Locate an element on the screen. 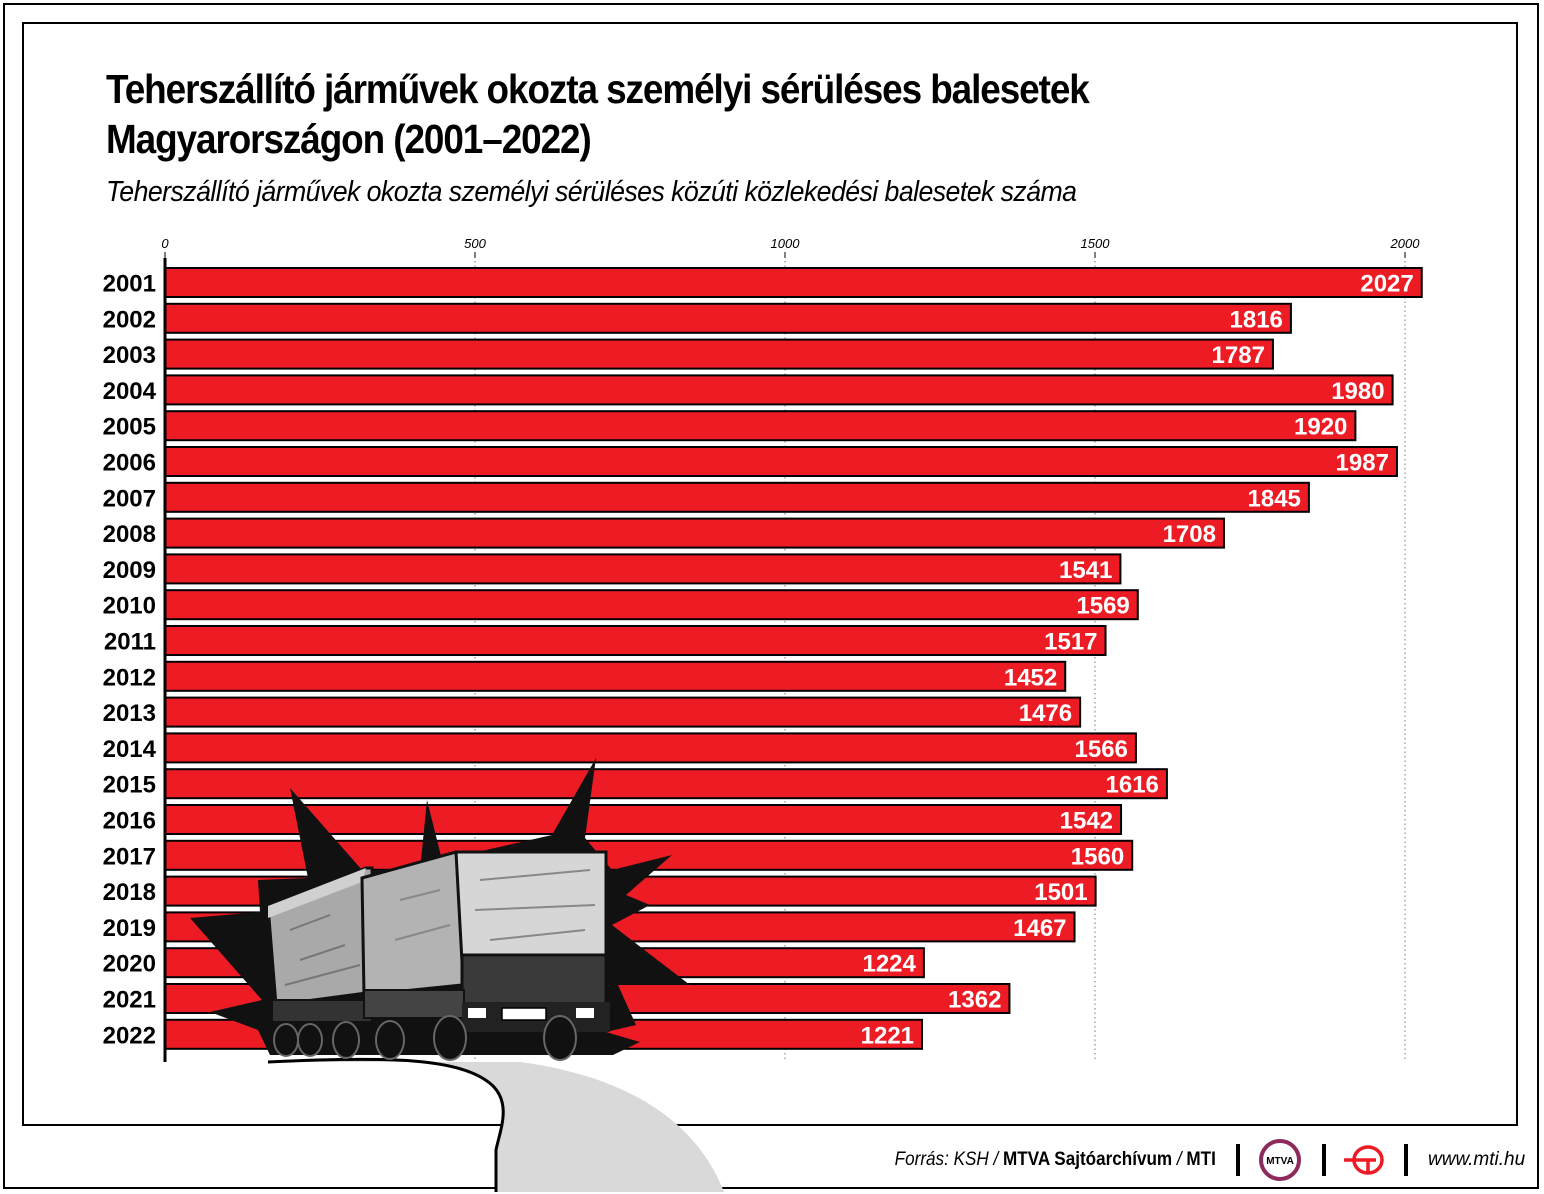 Image resolution: width=1544 pixels, height=1194 pixels. bar-value-label: 1517 is located at coordinates (1070, 642).